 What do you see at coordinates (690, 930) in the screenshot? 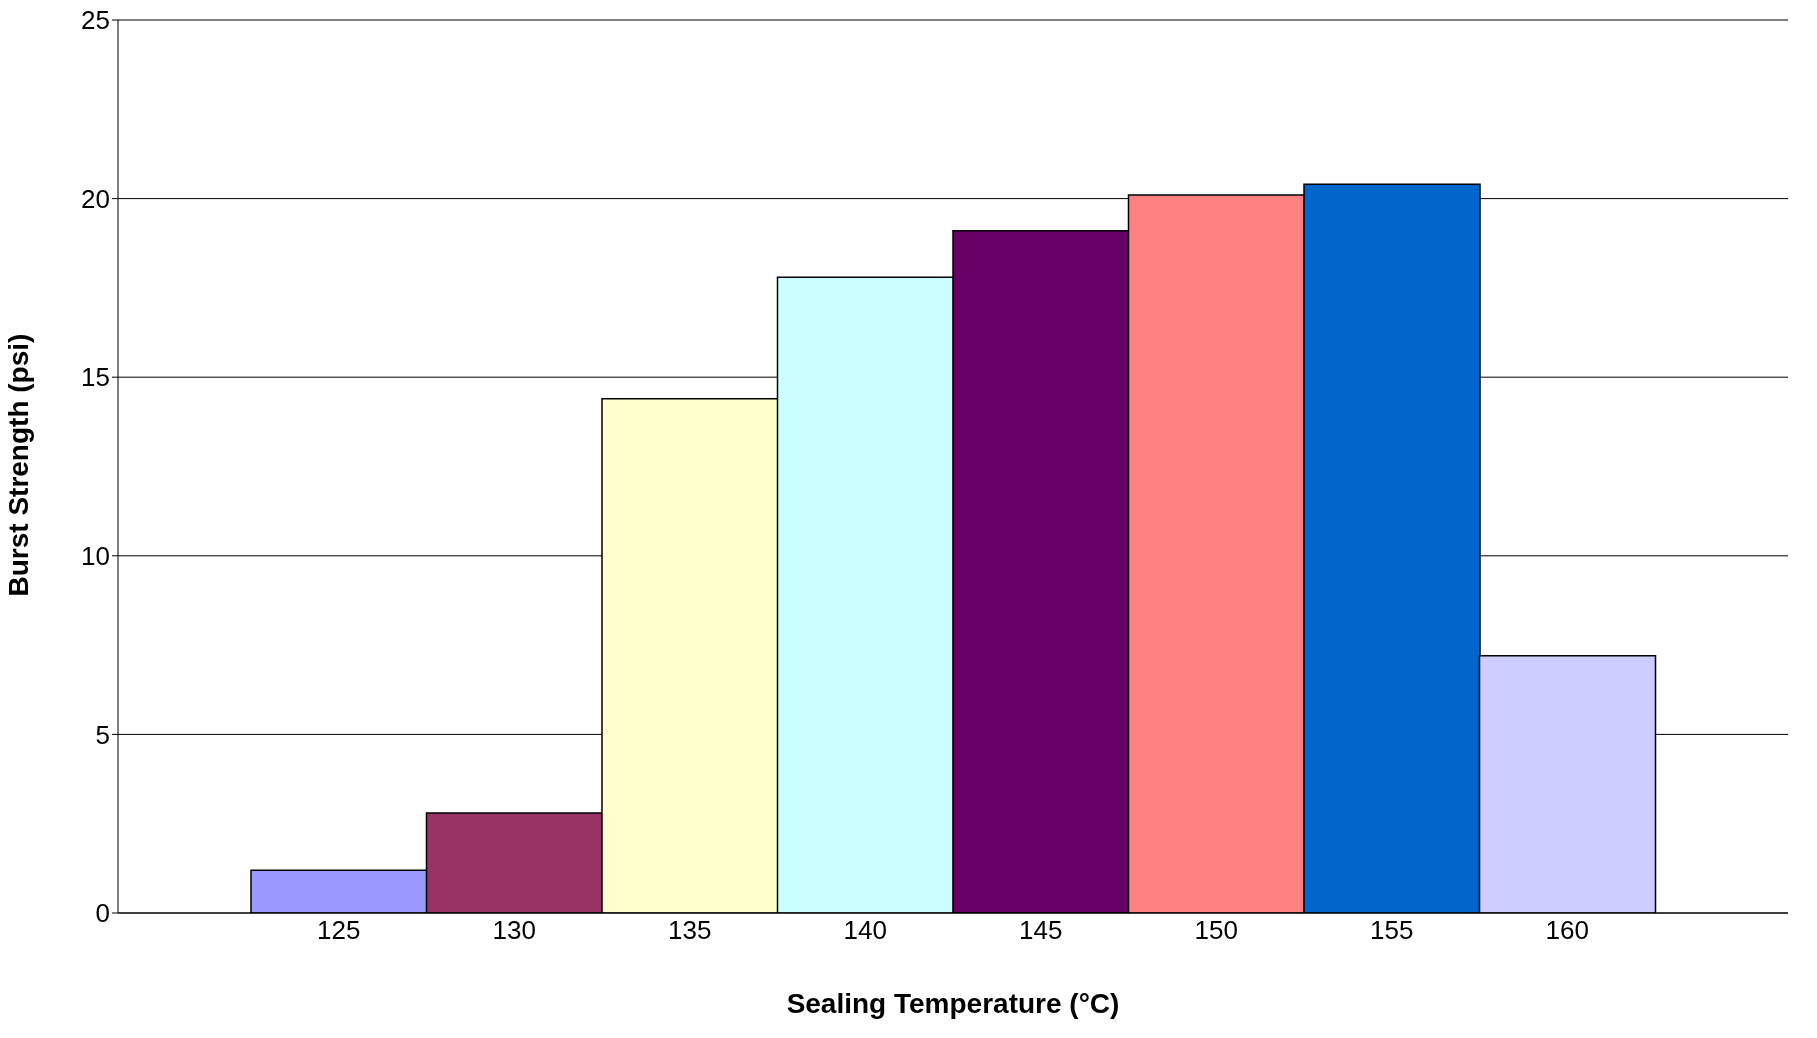
I see `x-tick-label: 135` at bounding box center [690, 930].